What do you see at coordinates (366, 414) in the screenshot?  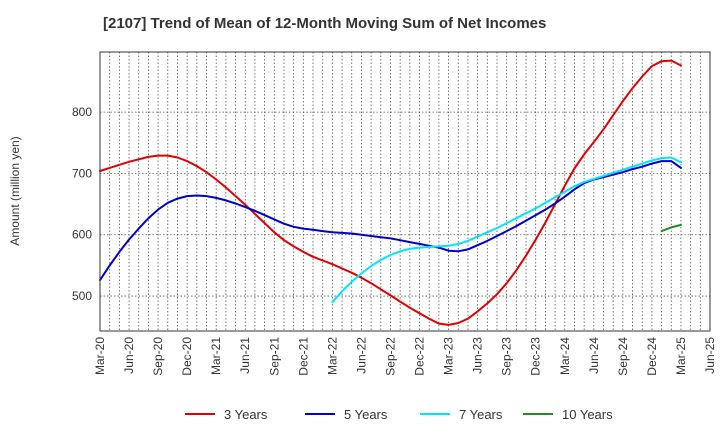 I see `legend-label-5-years: 5 Years` at bounding box center [366, 414].